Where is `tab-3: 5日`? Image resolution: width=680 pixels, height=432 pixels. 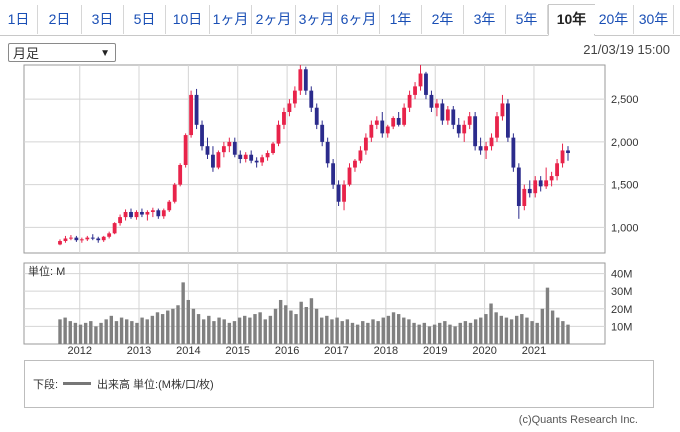 tab-3: 5日 is located at coordinates (145, 19).